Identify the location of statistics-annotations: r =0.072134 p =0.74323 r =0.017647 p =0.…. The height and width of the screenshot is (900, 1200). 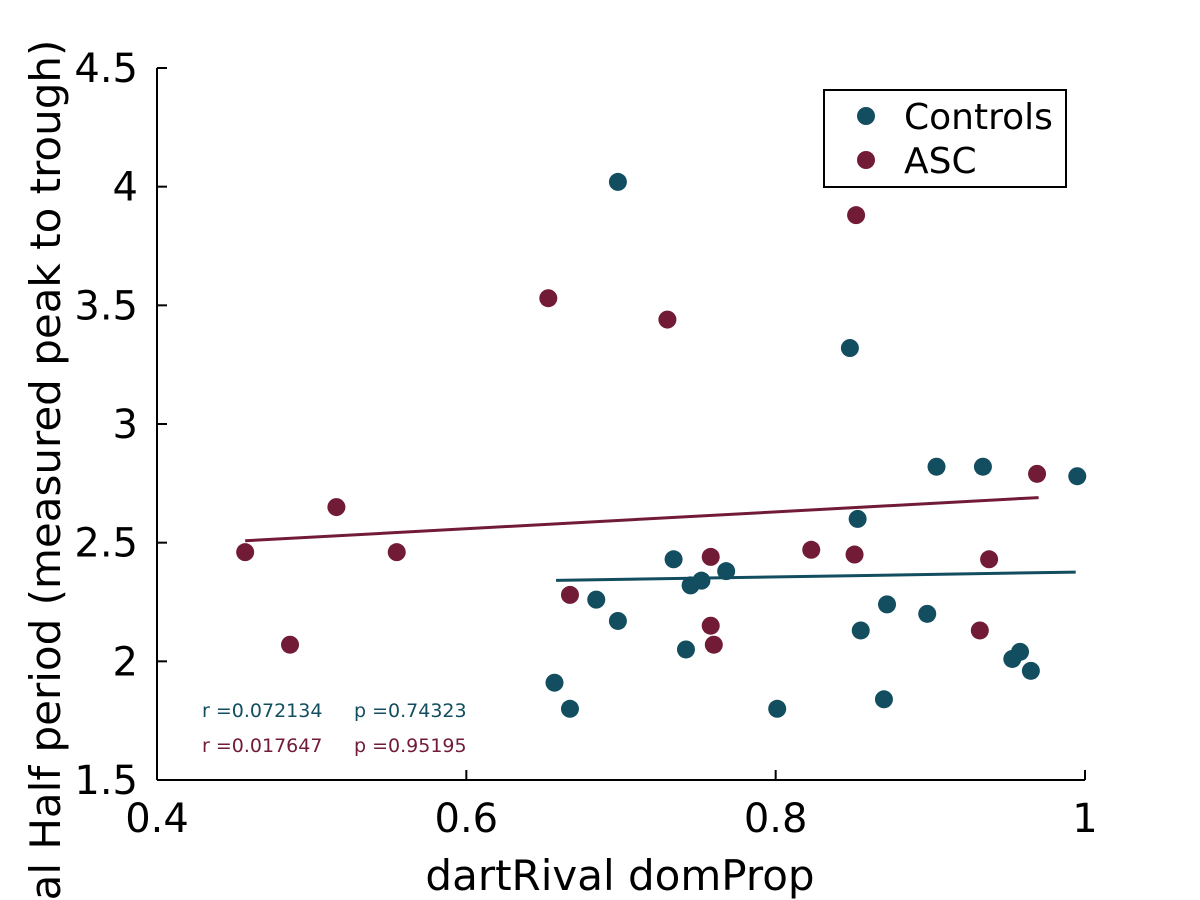
(334, 728).